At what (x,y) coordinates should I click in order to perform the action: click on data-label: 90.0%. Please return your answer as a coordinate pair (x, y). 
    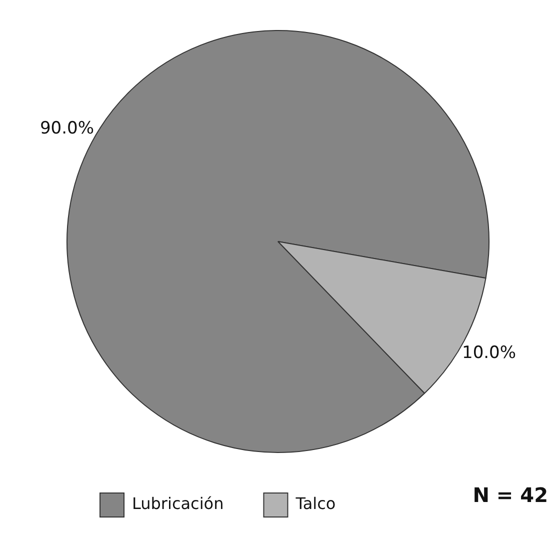
    Looking at the image, I should click on (67, 128).